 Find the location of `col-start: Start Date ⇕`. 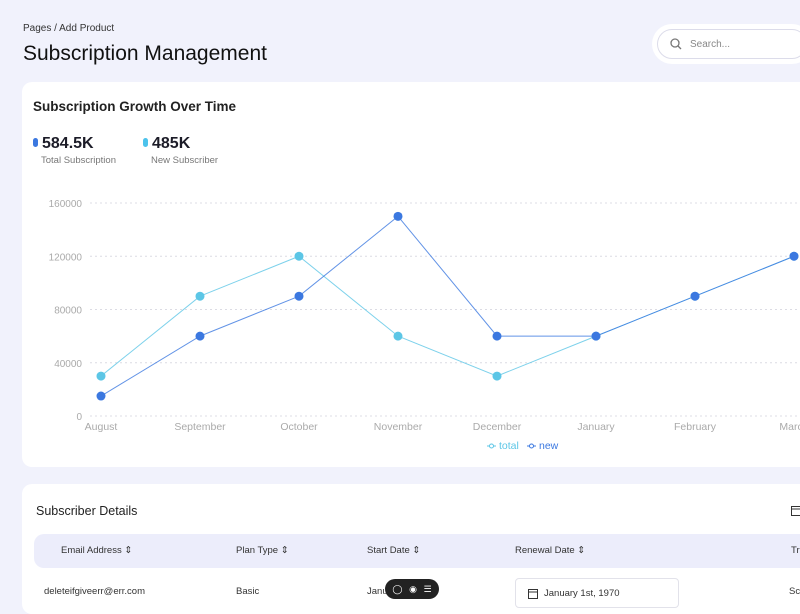

col-start: Start Date ⇕ is located at coordinates (393, 550).